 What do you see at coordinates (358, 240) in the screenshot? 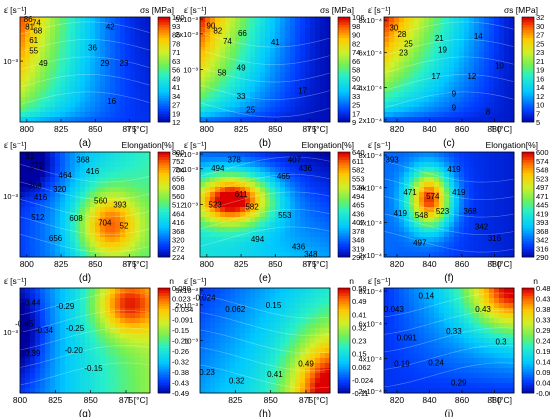
I see `colorbar-tick-label: 348` at bounding box center [358, 240].